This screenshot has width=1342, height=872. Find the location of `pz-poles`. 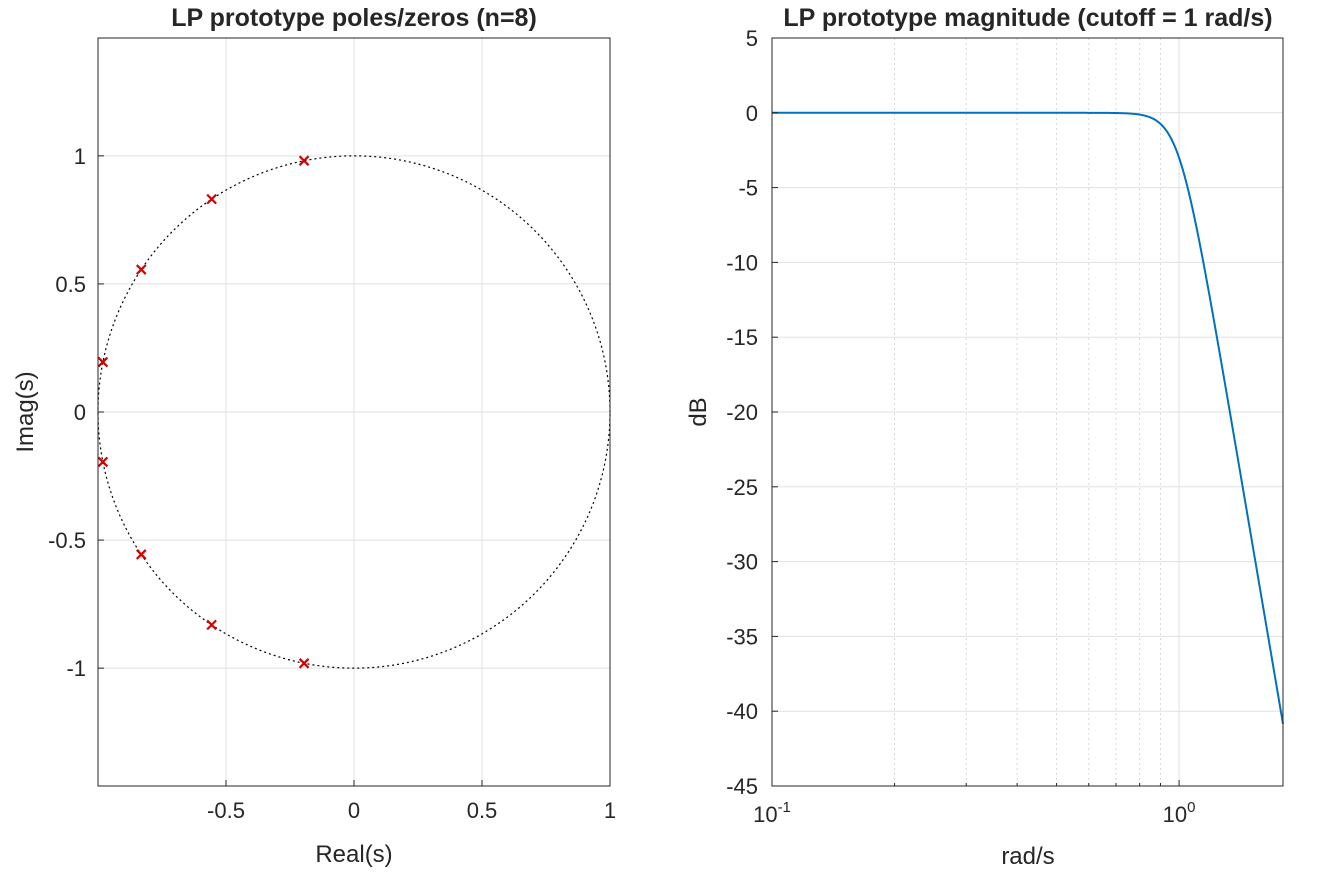

pz-poles is located at coordinates (203, 412).